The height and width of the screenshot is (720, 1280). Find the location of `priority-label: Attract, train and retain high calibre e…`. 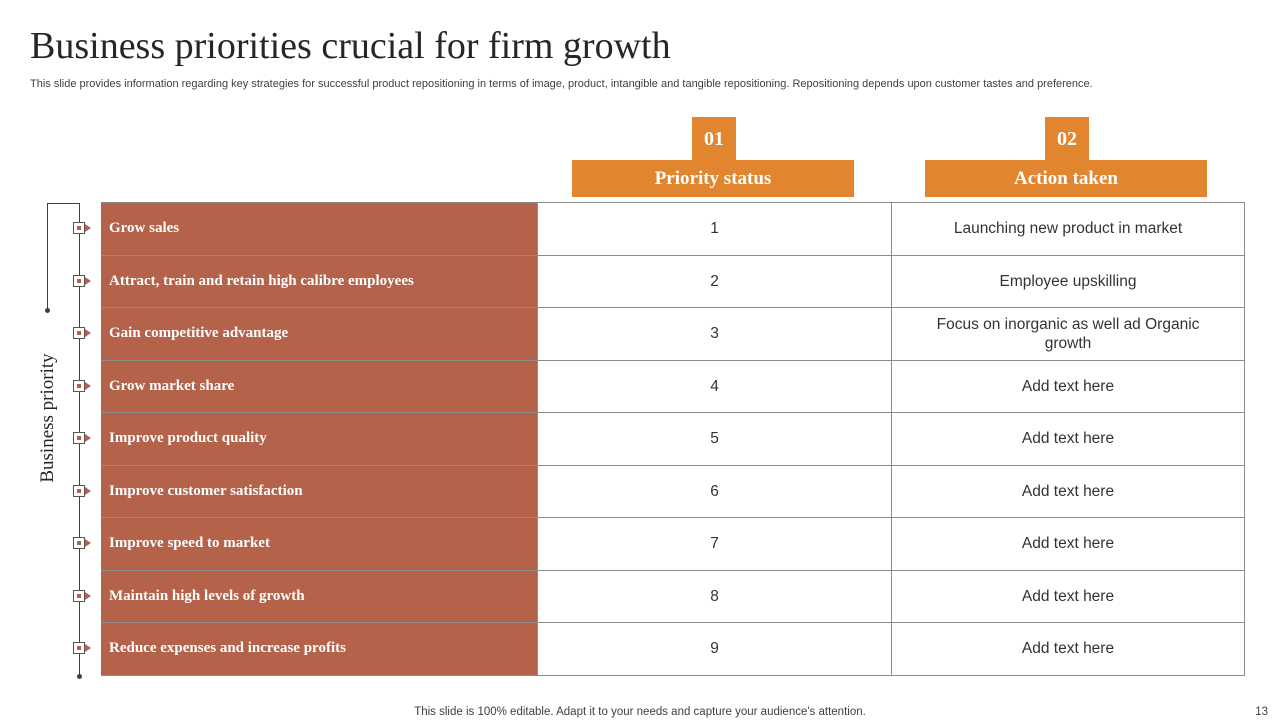

priority-label: Attract, train and retain high calibre e… is located at coordinates (319, 281).